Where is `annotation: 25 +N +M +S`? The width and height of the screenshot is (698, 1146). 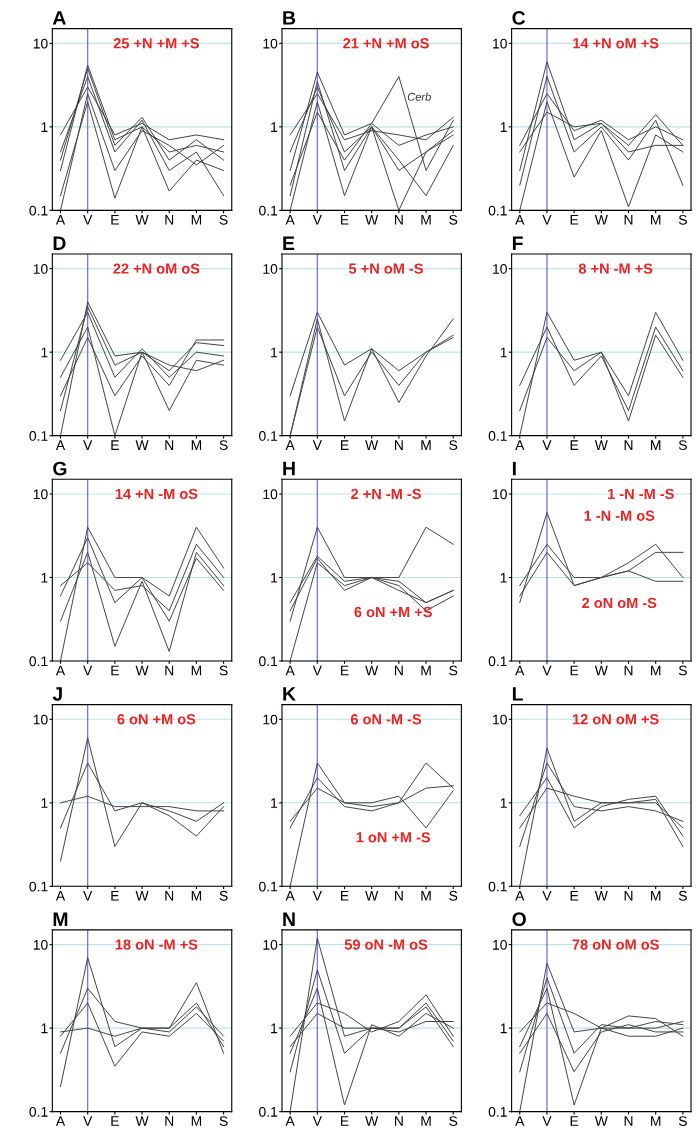
annotation: 25 +N +M +S is located at coordinates (156, 43).